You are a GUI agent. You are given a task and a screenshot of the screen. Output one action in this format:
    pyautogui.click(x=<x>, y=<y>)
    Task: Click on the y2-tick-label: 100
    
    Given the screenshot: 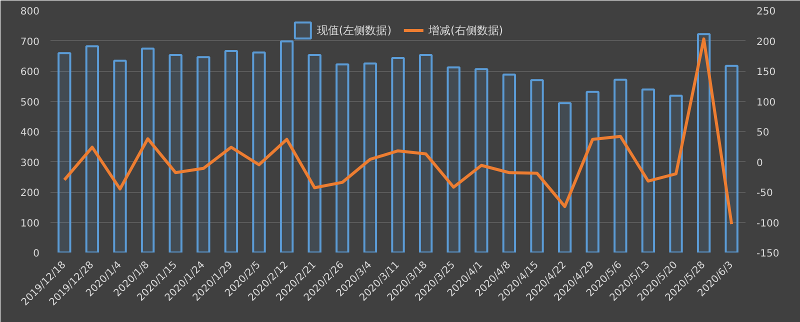 What is the action you would take?
    pyautogui.click(x=766, y=102)
    